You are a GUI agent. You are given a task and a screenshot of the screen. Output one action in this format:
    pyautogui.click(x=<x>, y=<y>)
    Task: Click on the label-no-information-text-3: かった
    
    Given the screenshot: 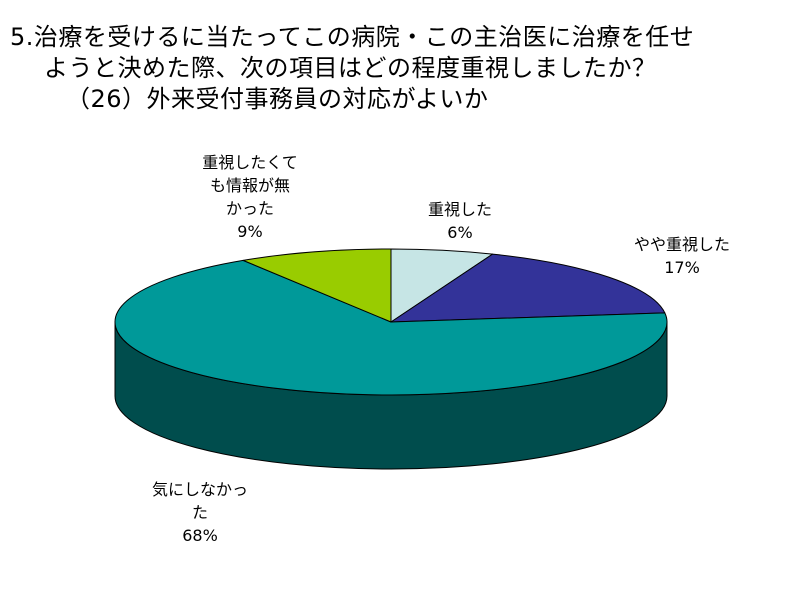 What is the action you would take?
    pyautogui.click(x=249, y=208)
    